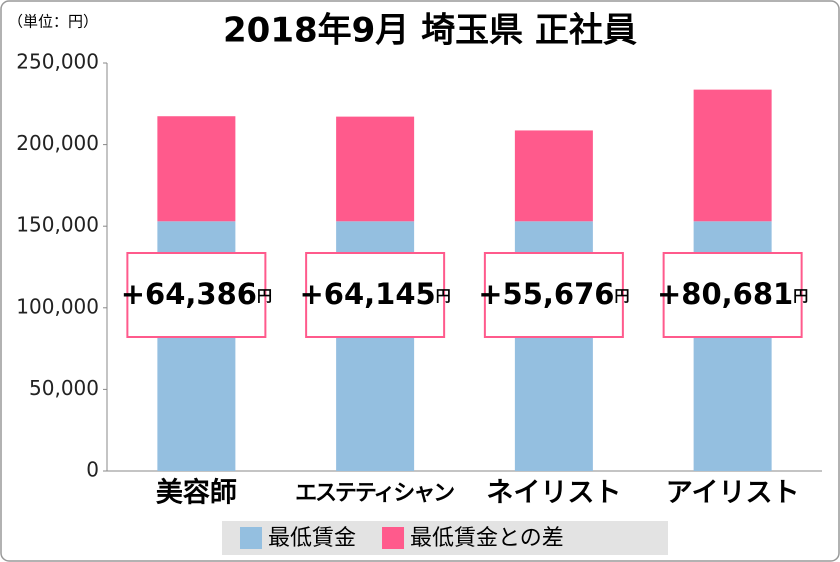 The image size is (840, 562). What do you see at coordinates (368, 294) in the screenshot?
I see `value-label-number: +64,145` at bounding box center [368, 294].